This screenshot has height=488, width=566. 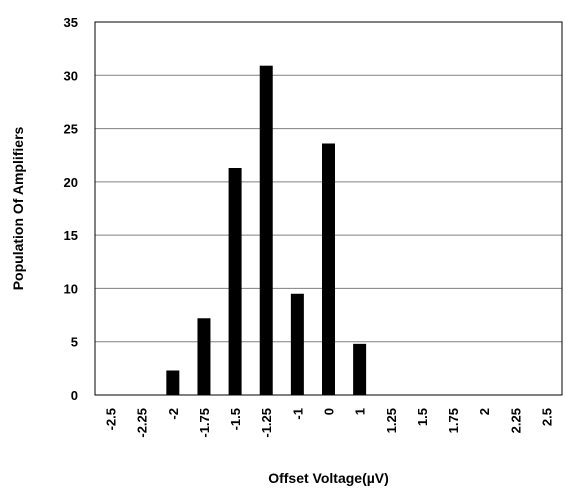 What do you see at coordinates (204, 423) in the screenshot?
I see `x-tick-label: -1.75` at bounding box center [204, 423].